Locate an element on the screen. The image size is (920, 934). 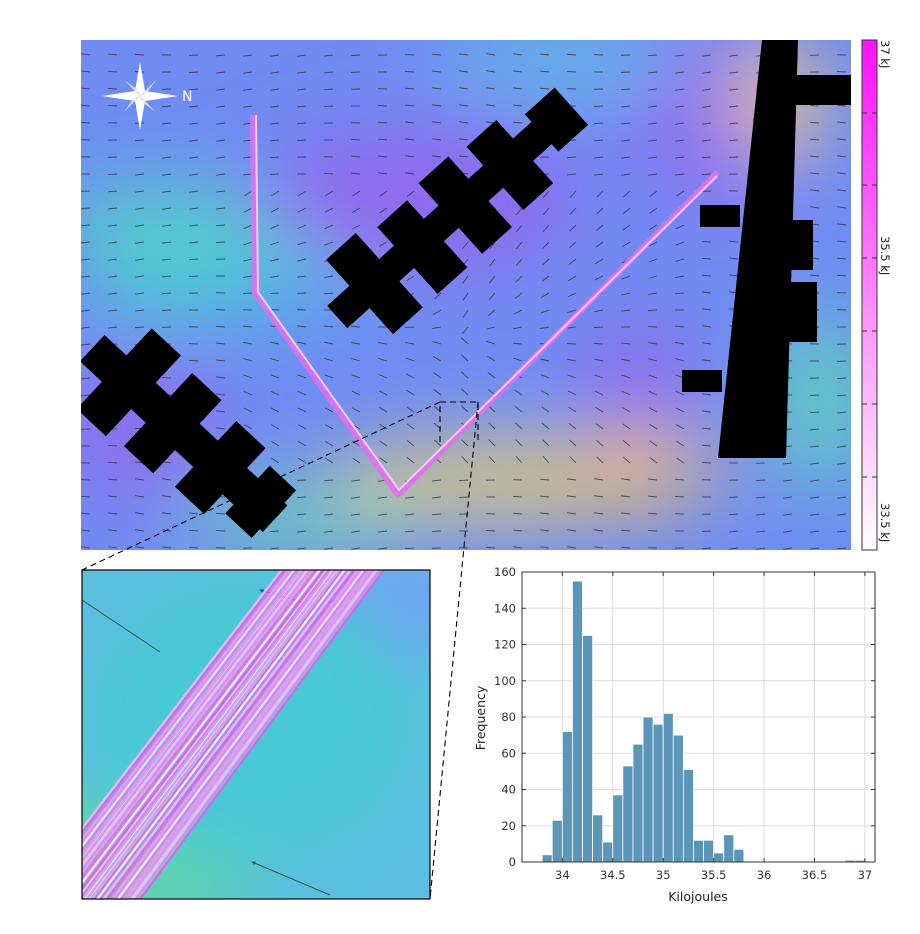
zoom-frame is located at coordinates (256, 734).